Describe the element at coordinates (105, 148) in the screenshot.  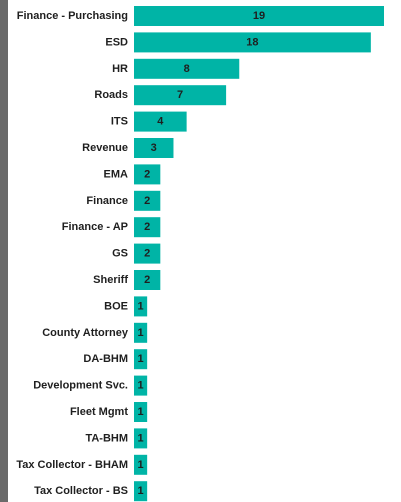
I see `category-label: Revenue` at that location.